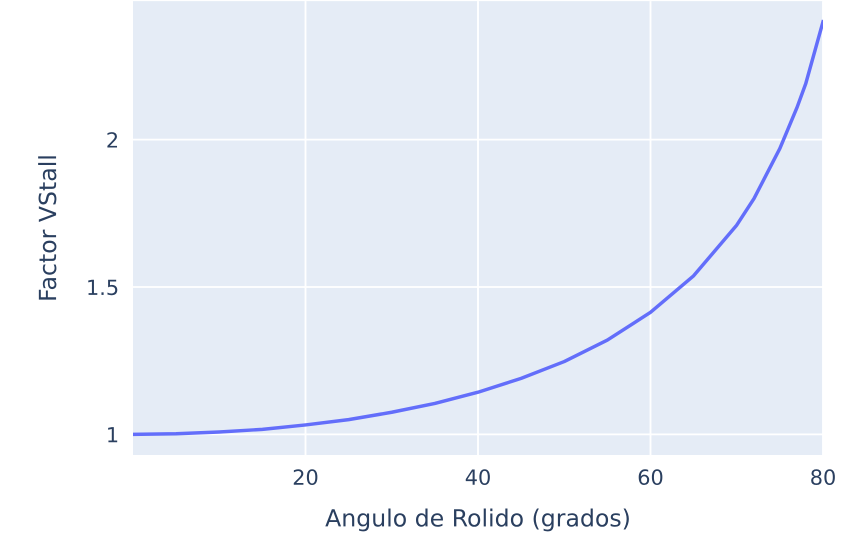 The image size is (842, 551). I want to click on x-tick-label: 40, so click(478, 477).